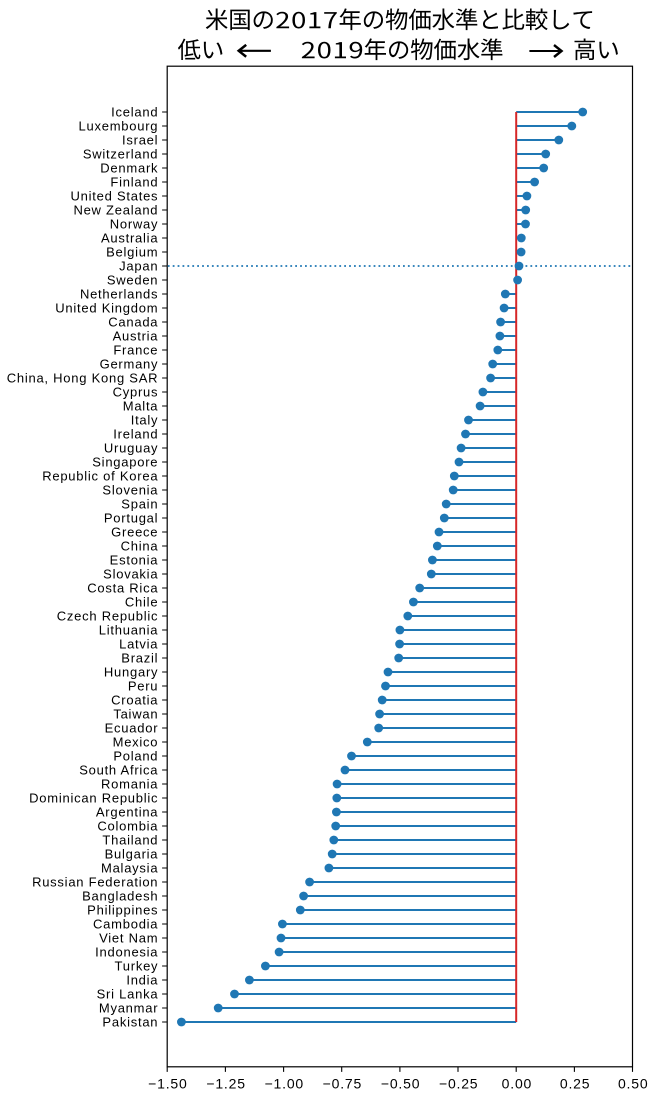 This screenshot has width=657, height=1105. What do you see at coordinates (130, 490) in the screenshot?
I see `svg-text: Slovenia` at bounding box center [130, 490].